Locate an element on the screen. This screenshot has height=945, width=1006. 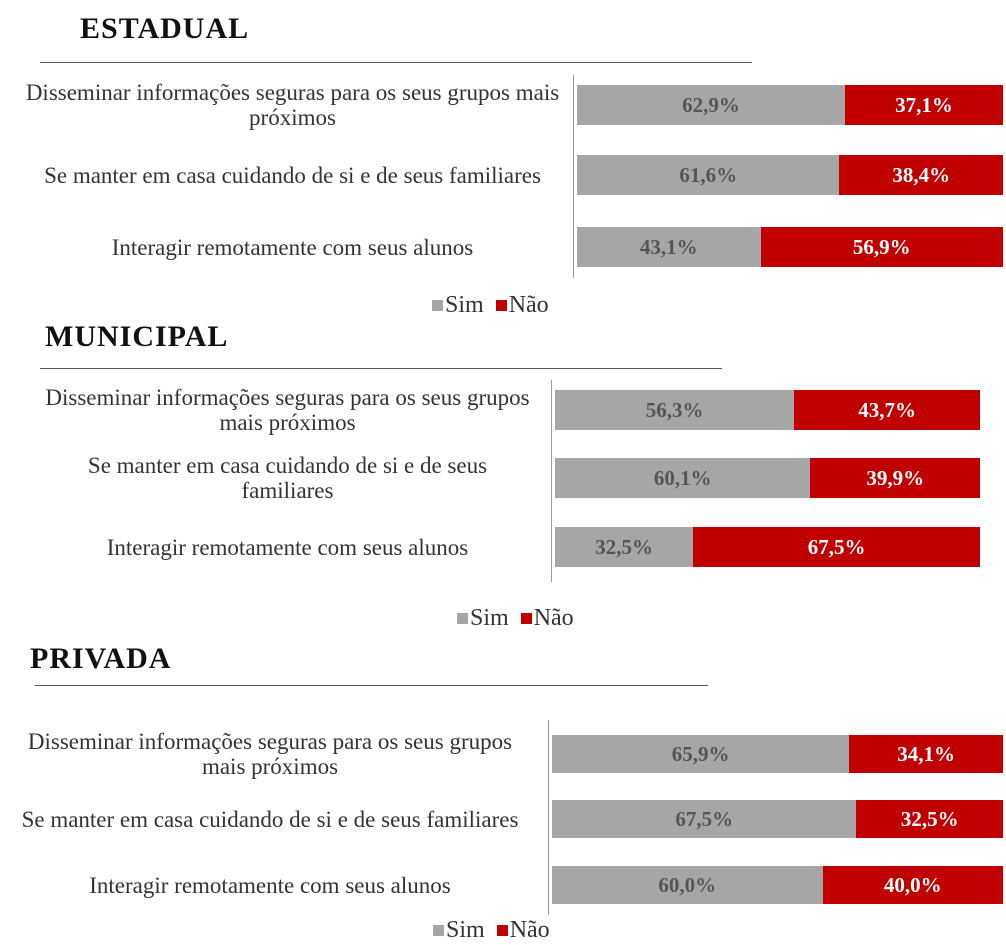
bar-segment: 43,1% is located at coordinates (669, 247).